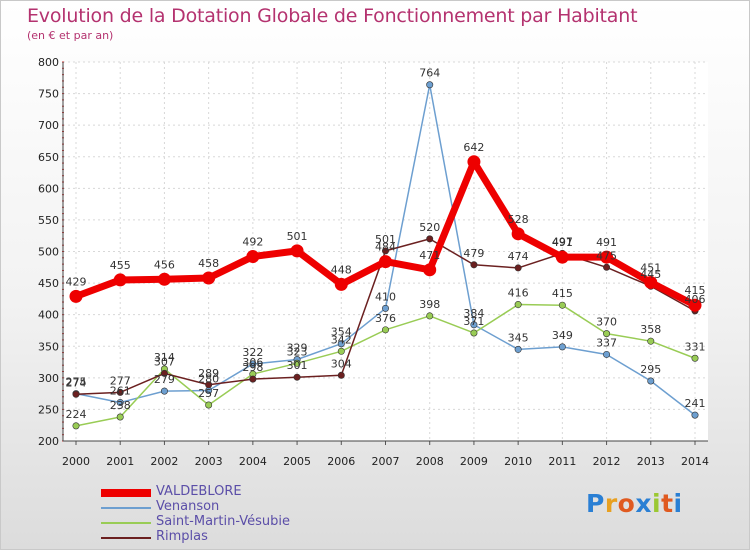 Image resolution: width=750 pixels, height=550 pixels. Describe the element at coordinates (562, 461) in the screenshot. I see `x-tick-label: 2011` at that location.